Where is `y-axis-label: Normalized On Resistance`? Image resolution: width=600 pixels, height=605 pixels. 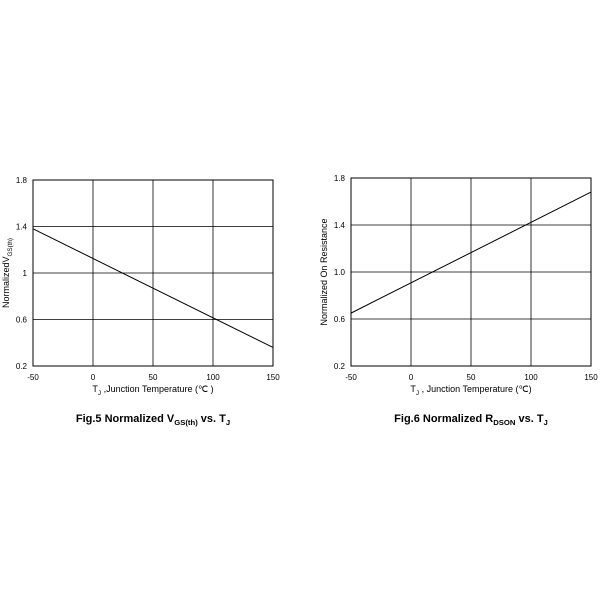 y-axis-label: Normalized On Resistance is located at coordinates (324, 271).